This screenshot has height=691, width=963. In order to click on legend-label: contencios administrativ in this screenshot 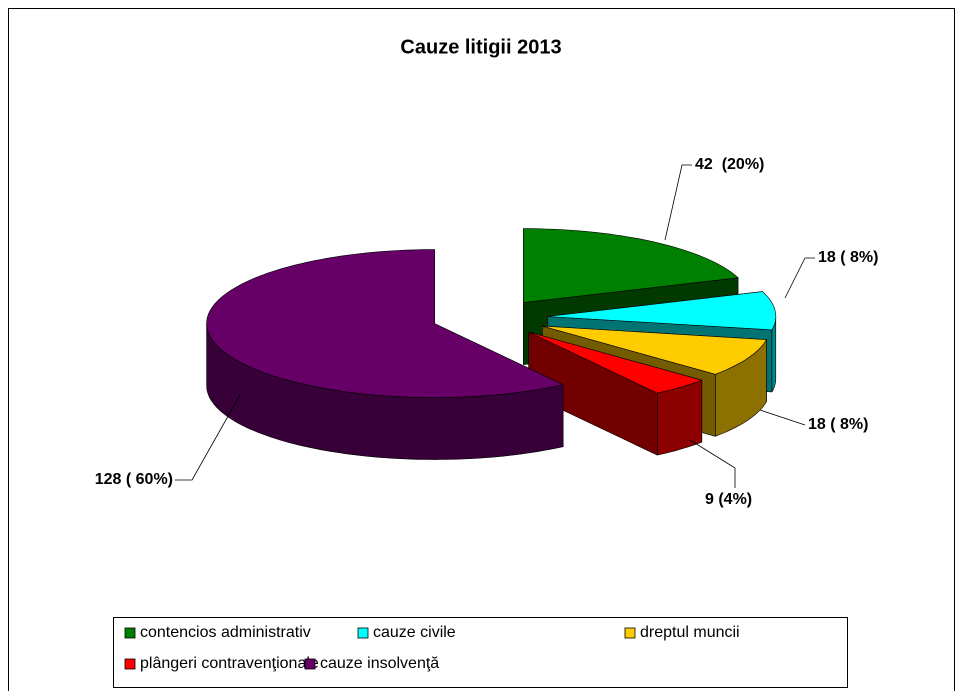, I will do `click(225, 632)`.